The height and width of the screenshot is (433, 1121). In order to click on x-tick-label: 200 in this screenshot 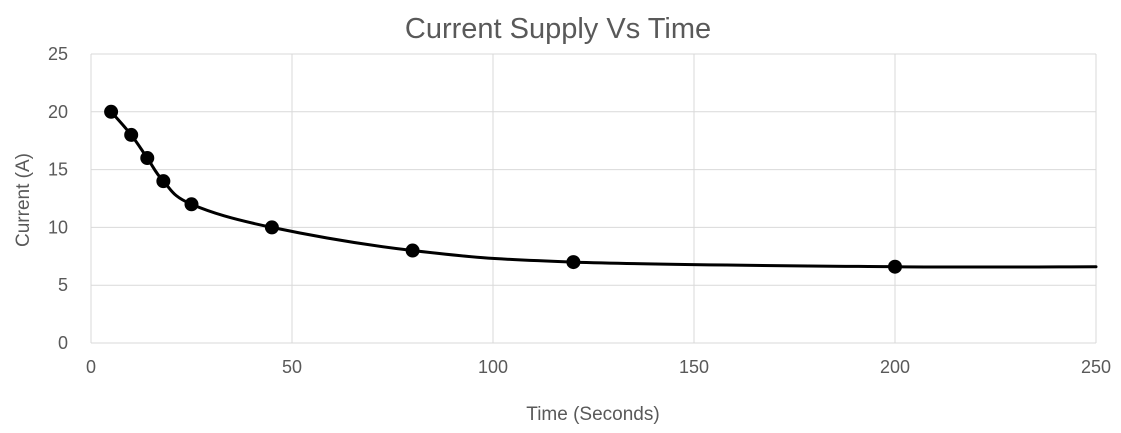, I will do `click(895, 367)`.